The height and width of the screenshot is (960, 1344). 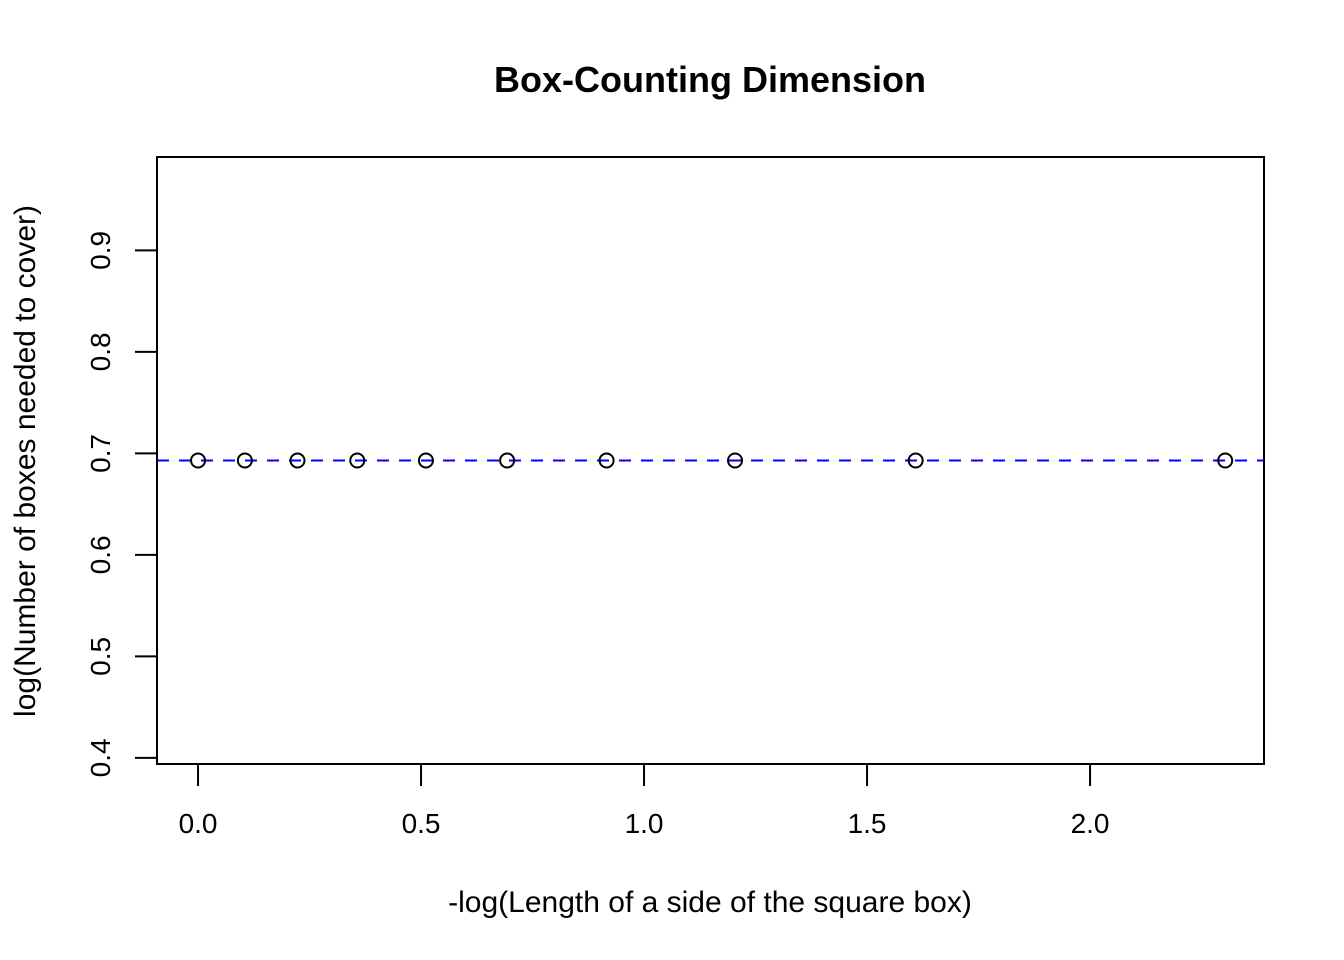 What do you see at coordinates (867, 823) in the screenshot?
I see `x-tick-label: 1.5` at bounding box center [867, 823].